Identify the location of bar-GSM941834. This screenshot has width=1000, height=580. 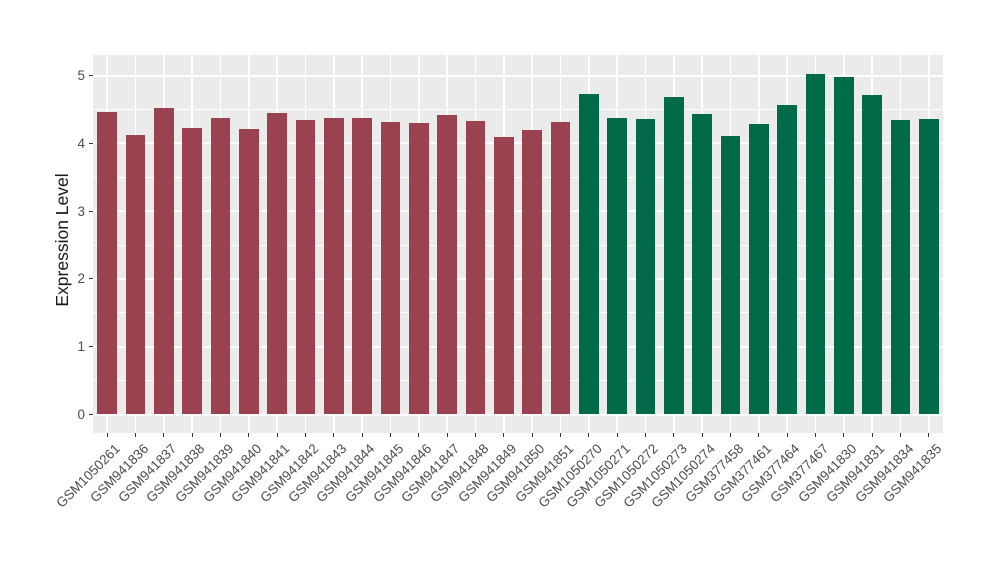
(900, 267).